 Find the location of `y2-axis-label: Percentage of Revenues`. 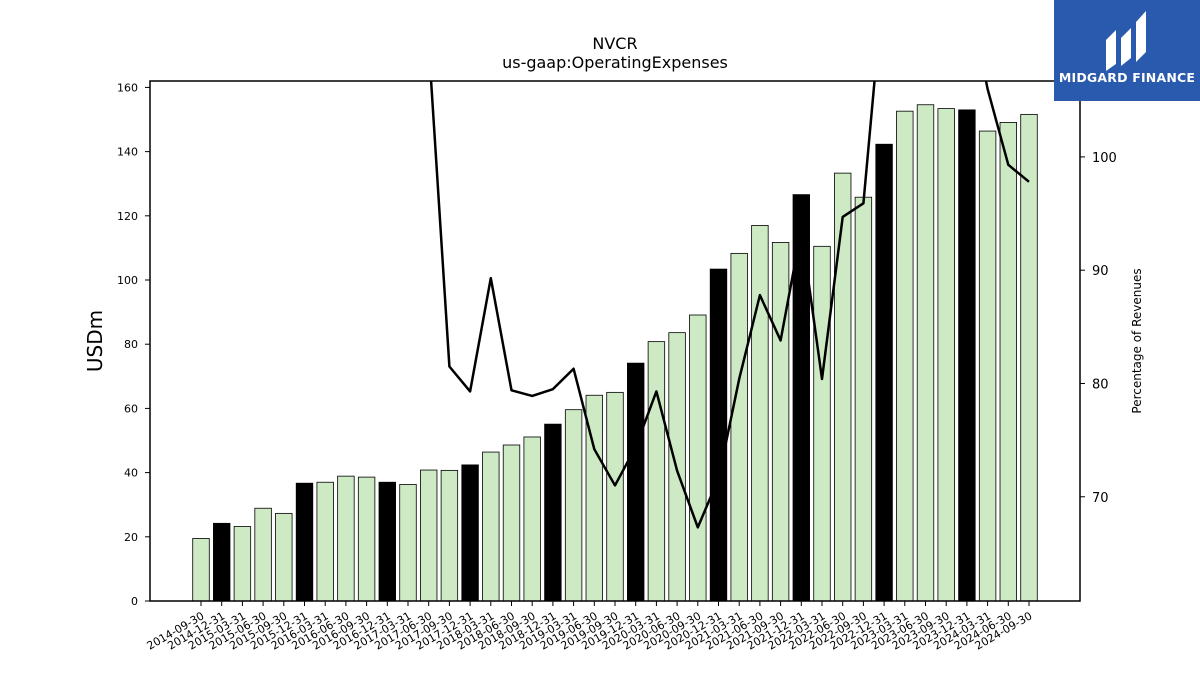

y2-axis-label: Percentage of Revenues is located at coordinates (1137, 340).